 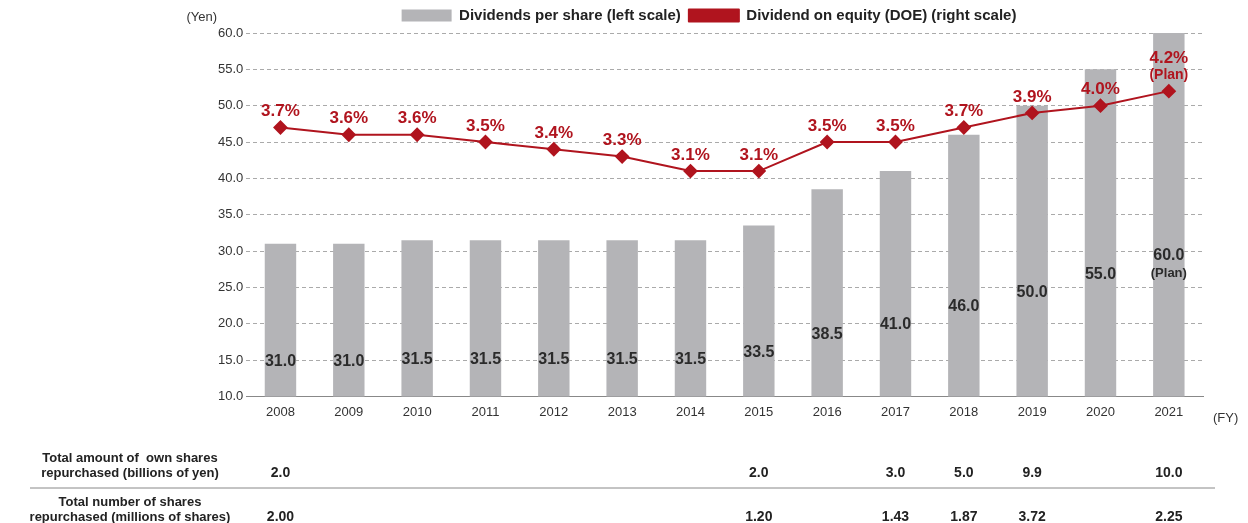 I want to click on x-tick-label: 2010, so click(x=417, y=411).